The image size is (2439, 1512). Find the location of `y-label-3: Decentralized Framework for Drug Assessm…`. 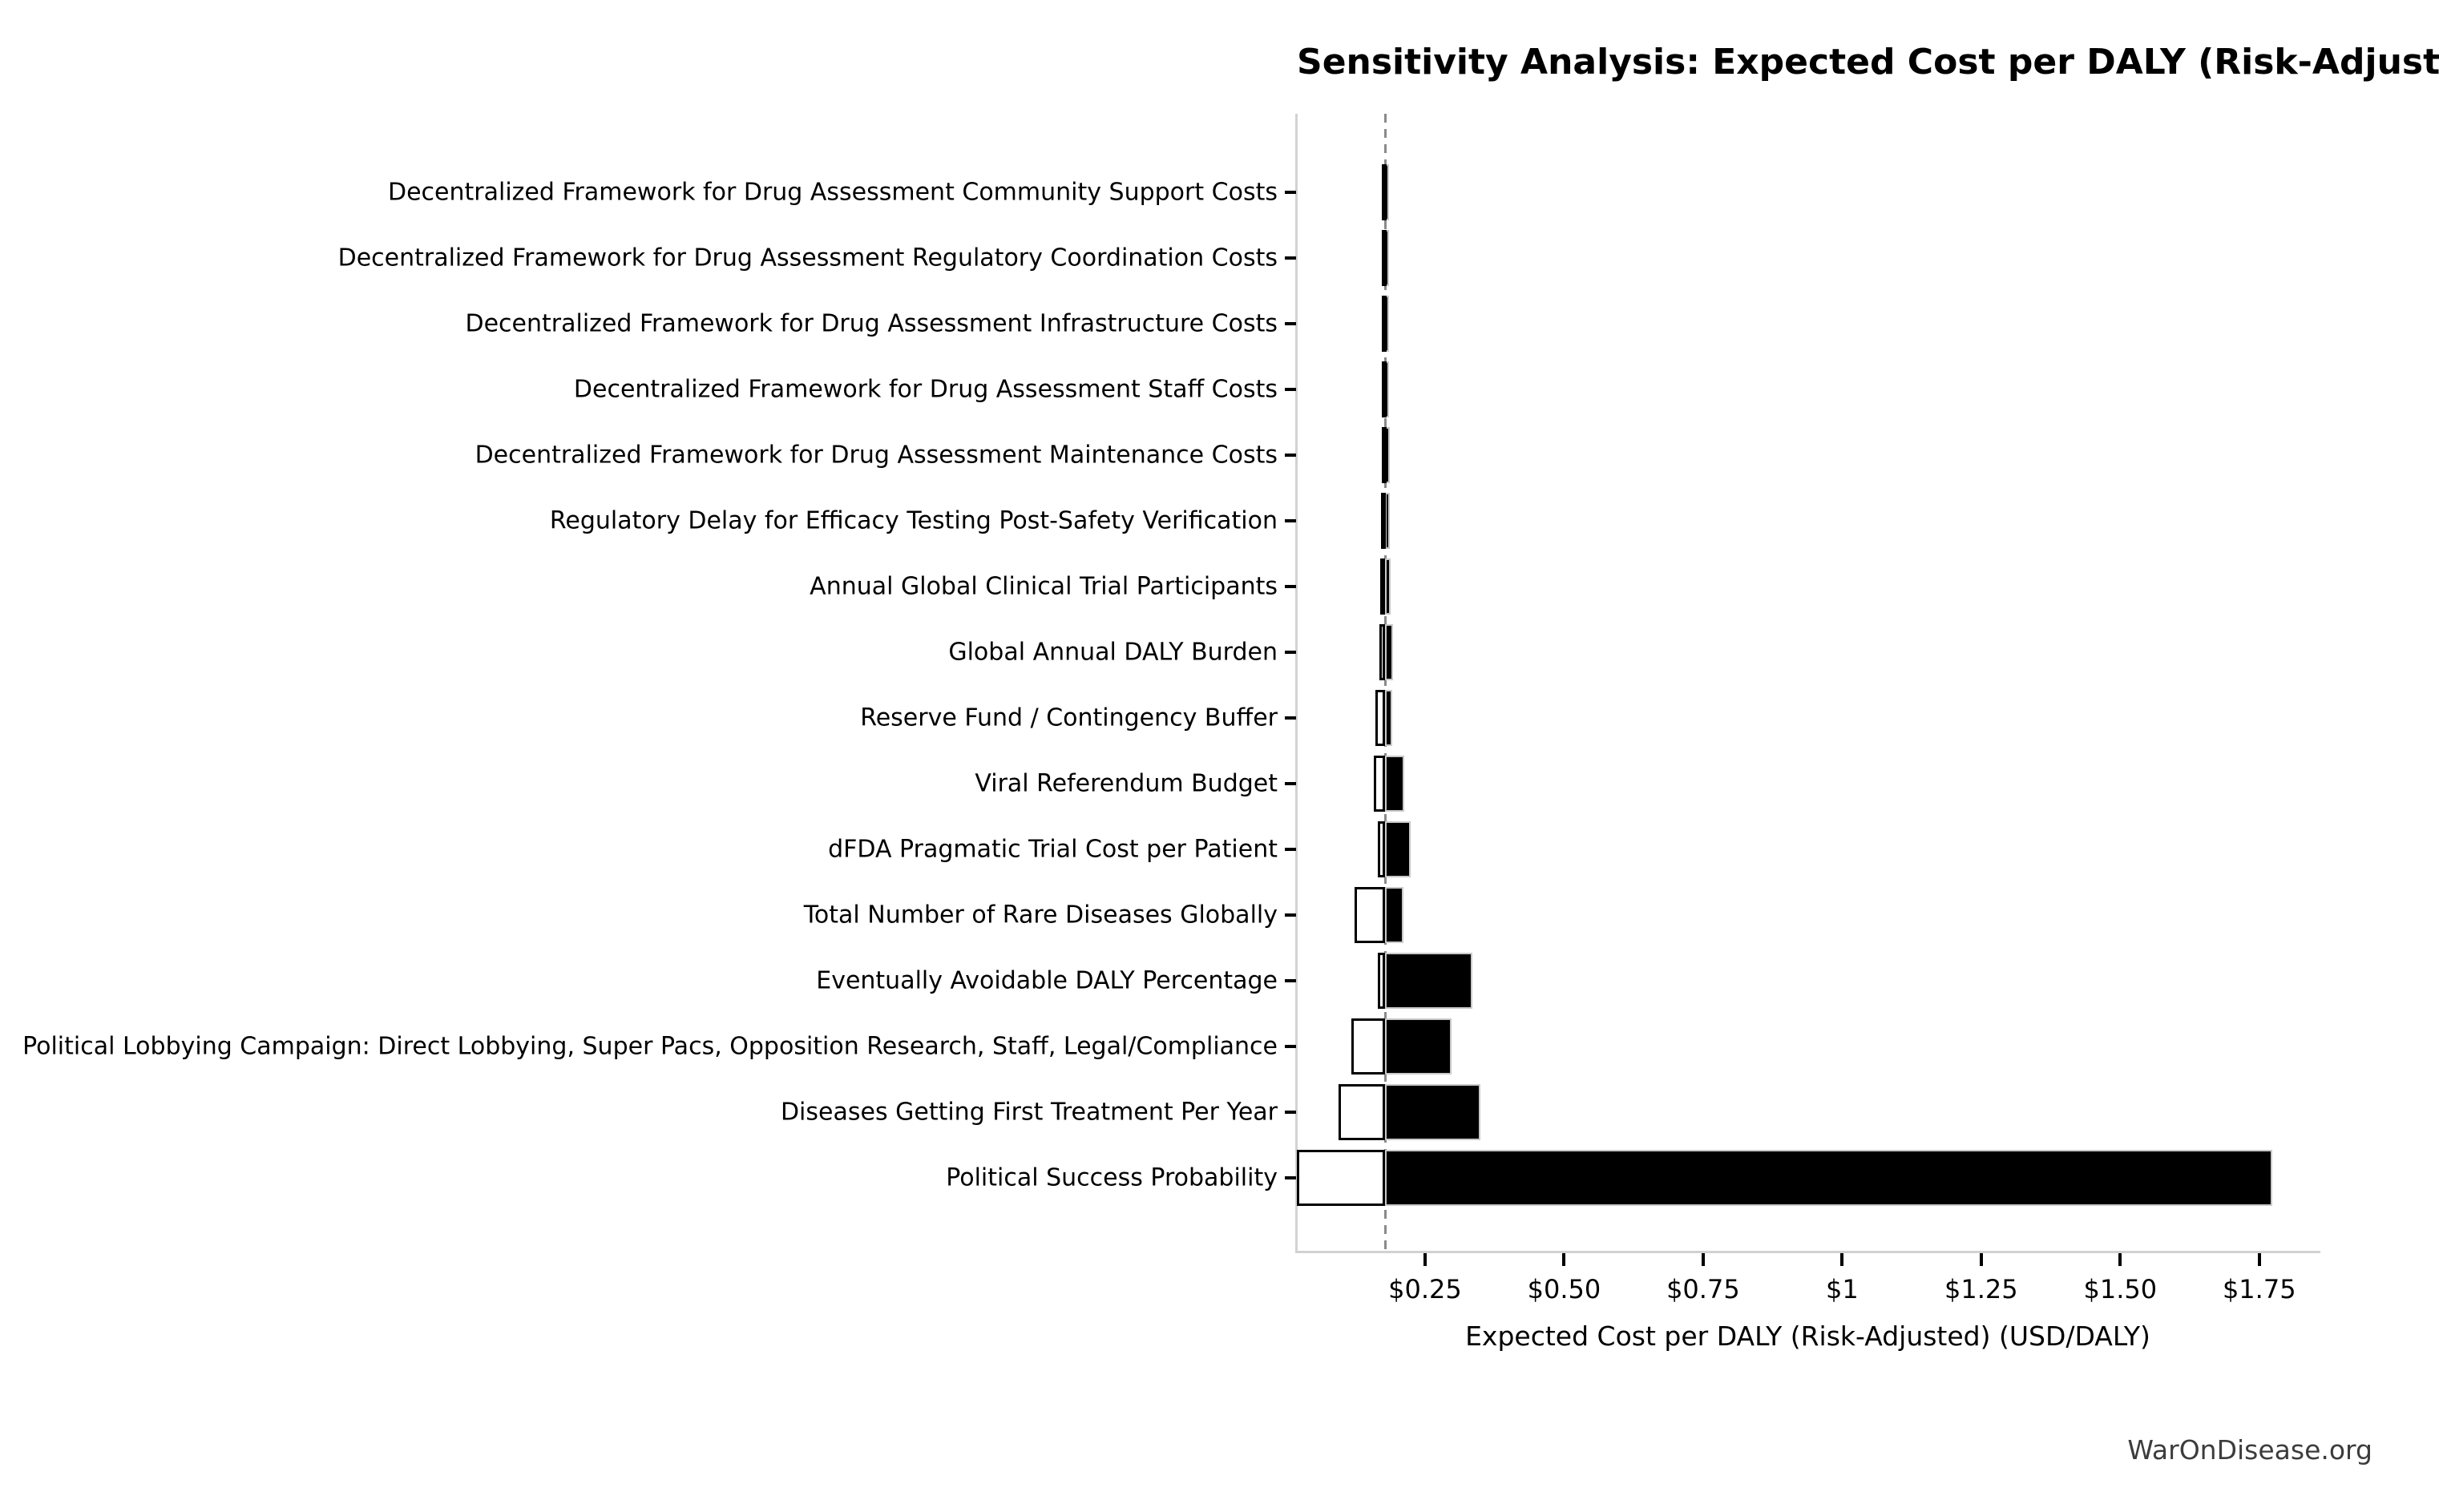

y-label-3: Decentralized Framework for Drug Assessm… is located at coordinates (925, 389).